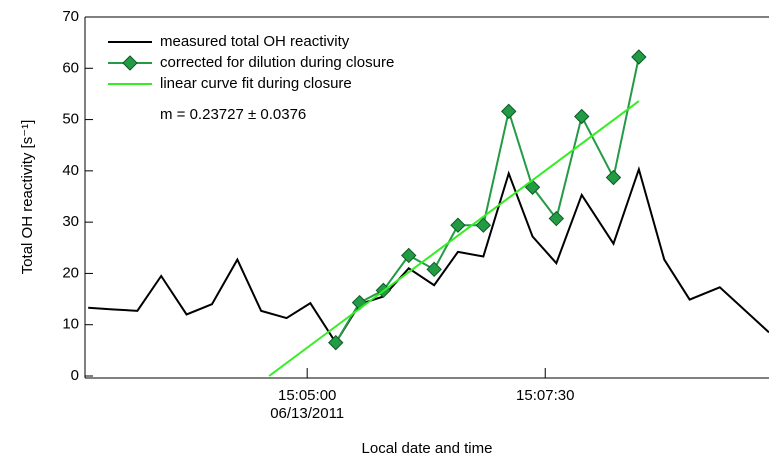  Describe the element at coordinates (427, 448) in the screenshot. I see `x-axis-label: Local date and time` at that location.